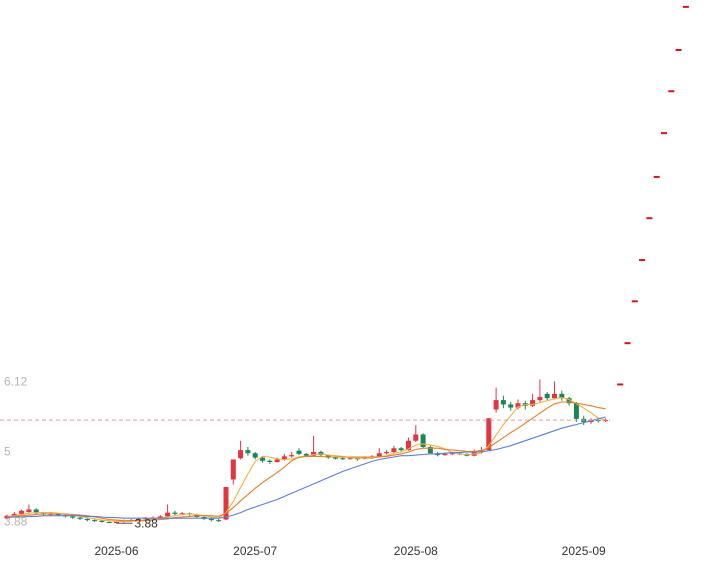 Image resolution: width=728 pixels, height=571 pixels. What do you see at coordinates (16, 381) in the screenshot?
I see `y-tick-label: 6.12` at bounding box center [16, 381].